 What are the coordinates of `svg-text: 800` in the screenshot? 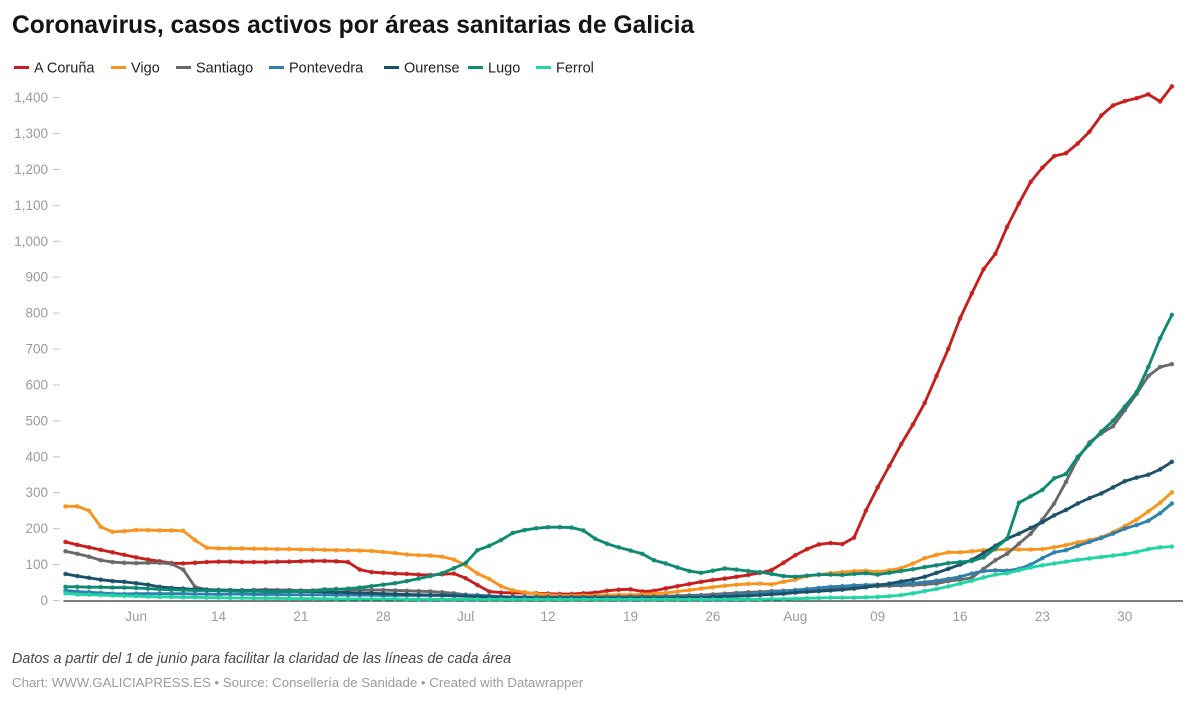 It's located at (36, 313).